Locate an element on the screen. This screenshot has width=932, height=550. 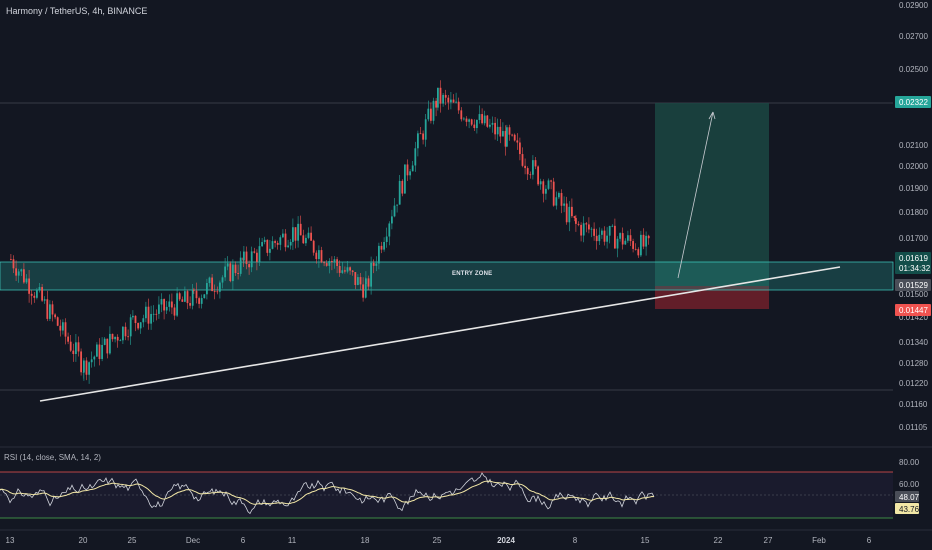
price-tick: 0.01800 is located at coordinates (913, 212).